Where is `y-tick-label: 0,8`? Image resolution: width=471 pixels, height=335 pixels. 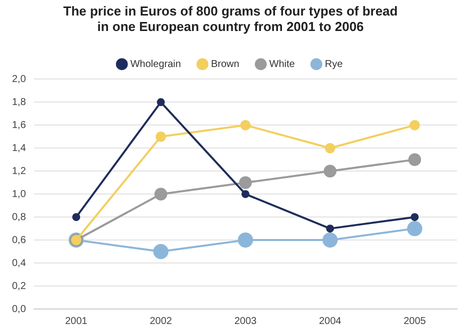
y-tick-label: 0,8 is located at coordinates (19, 217).